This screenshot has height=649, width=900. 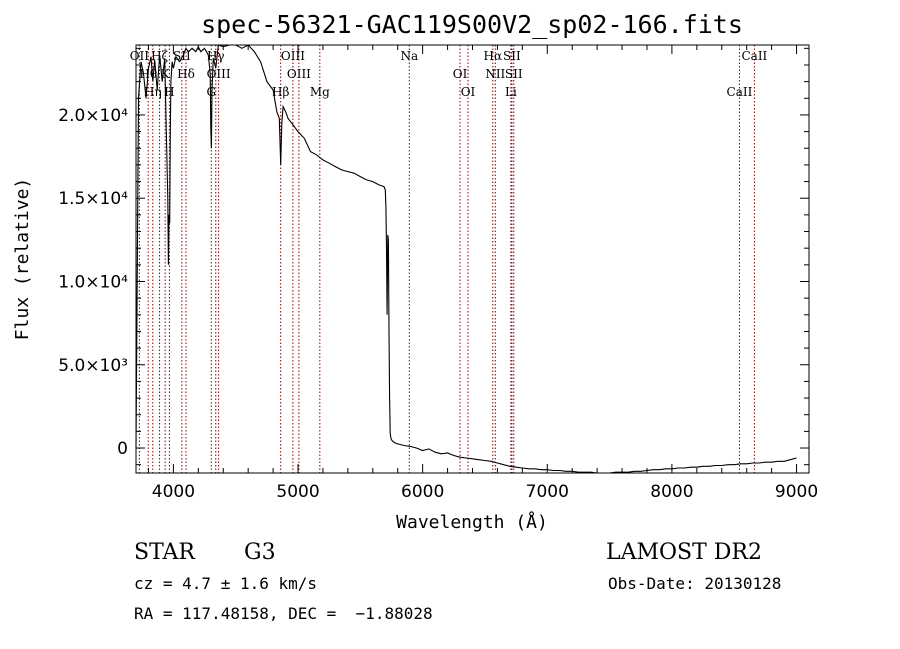 What do you see at coordinates (216, 56) in the screenshot?
I see `line-marker-label: Hγ` at bounding box center [216, 56].